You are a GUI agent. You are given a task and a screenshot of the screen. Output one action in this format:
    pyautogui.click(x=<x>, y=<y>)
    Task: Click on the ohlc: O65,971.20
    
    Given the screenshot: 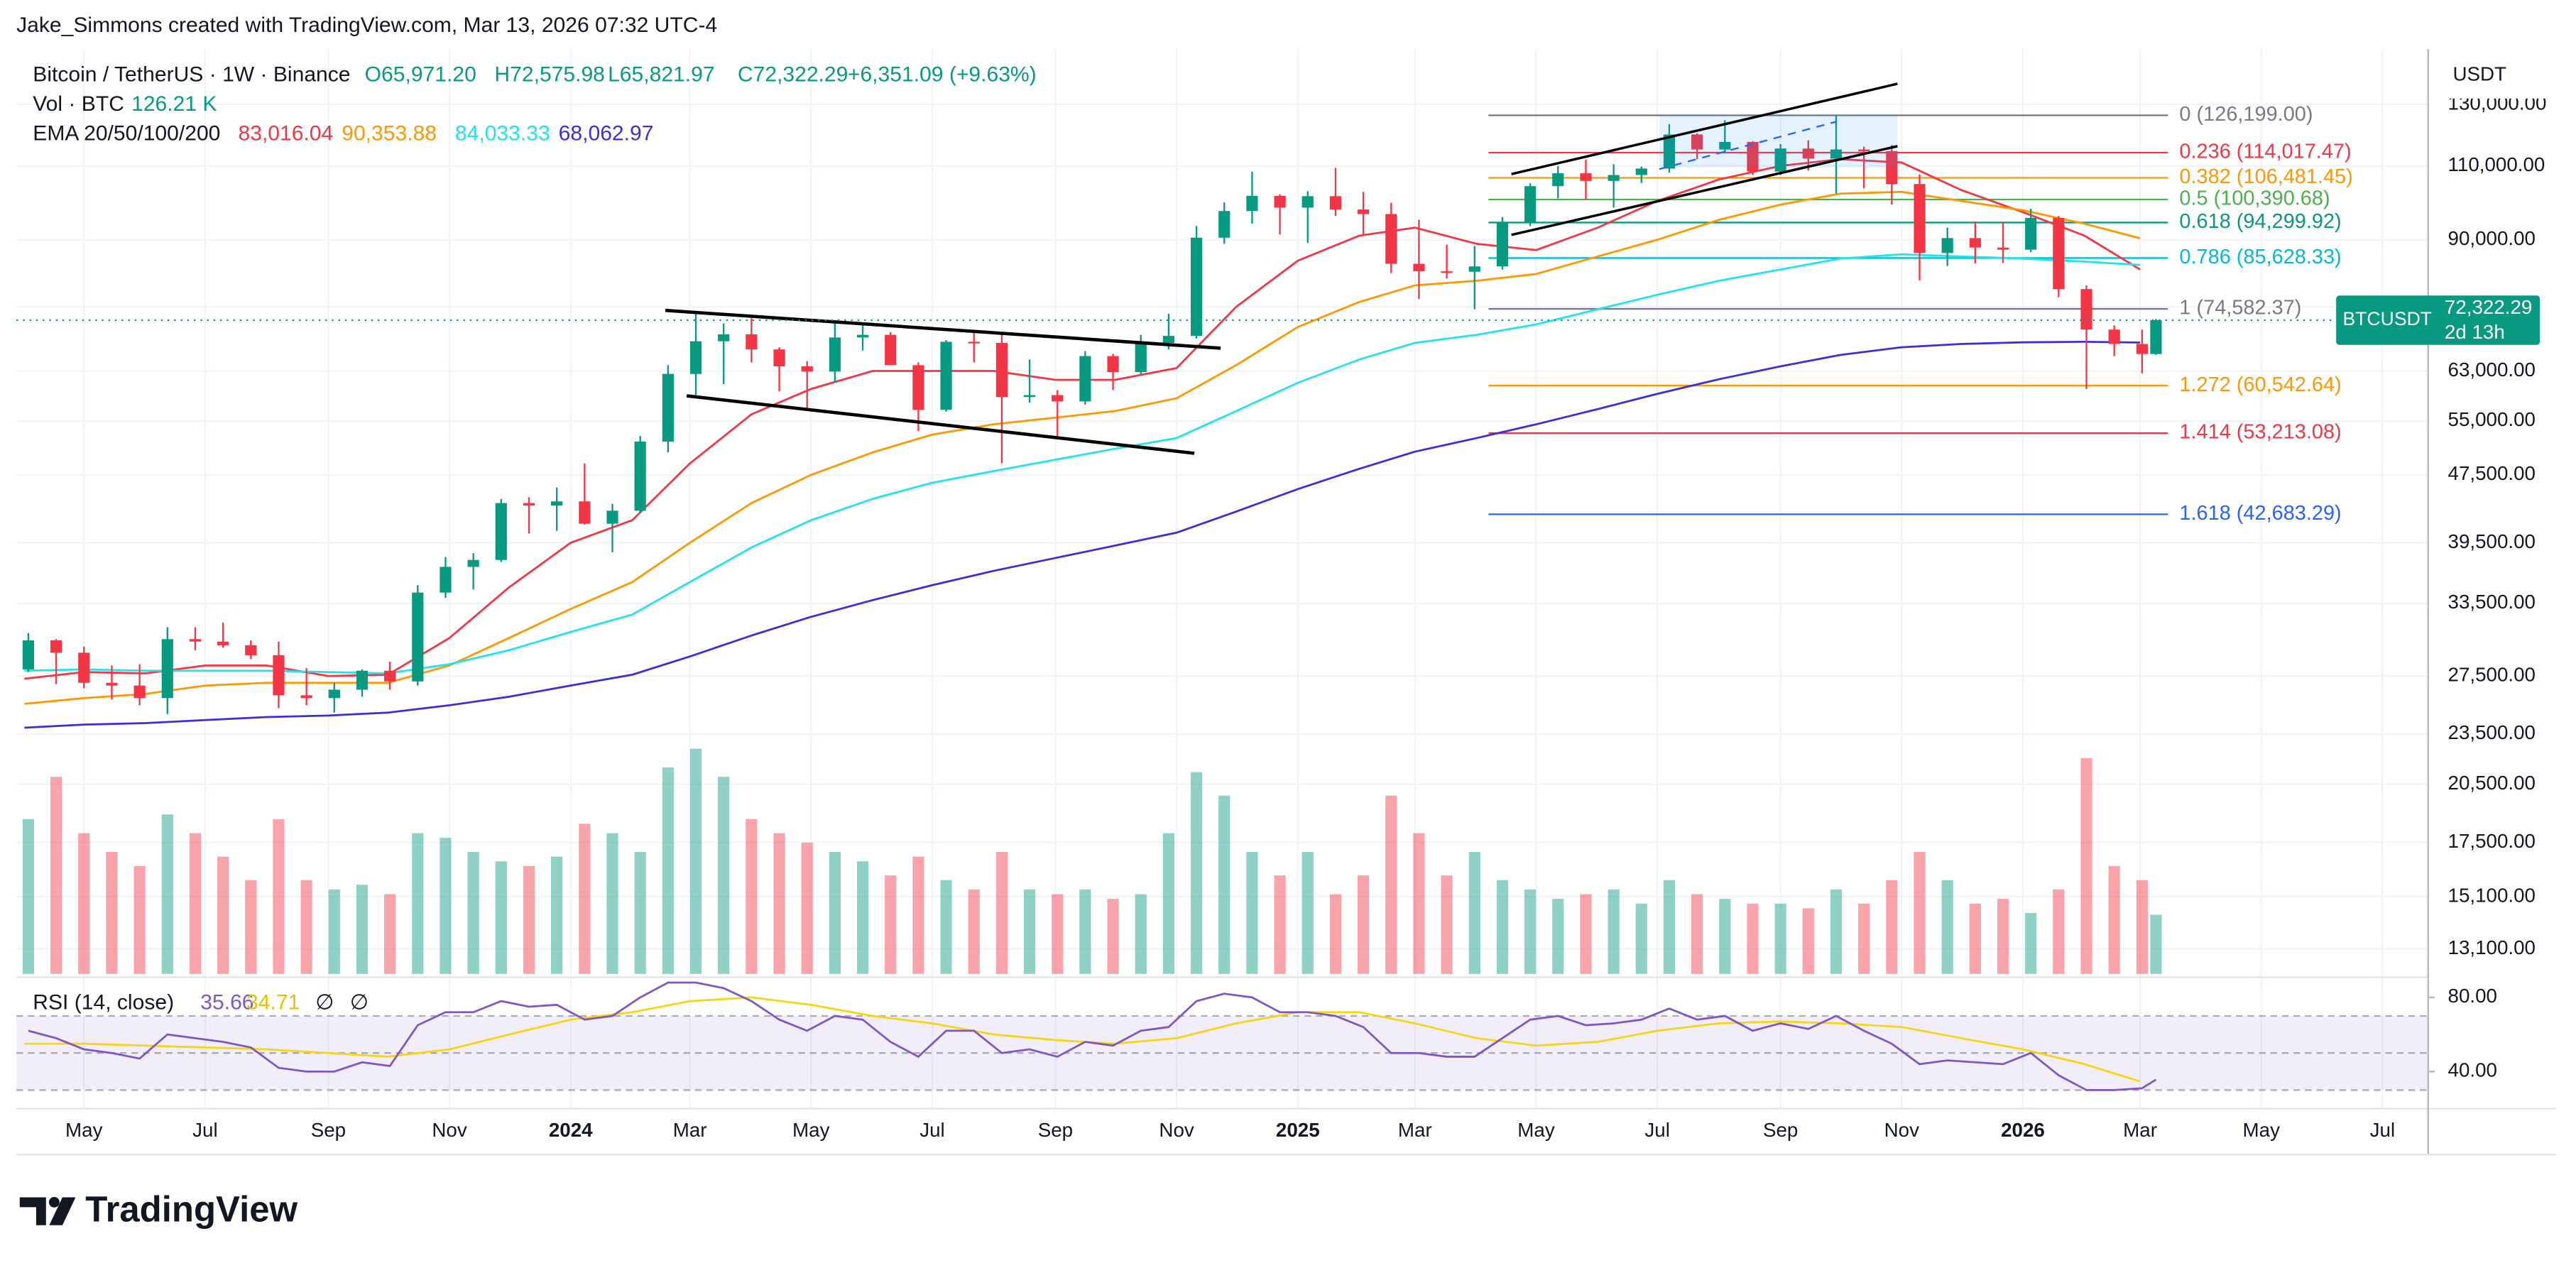 What is the action you would take?
    pyautogui.click(x=420, y=74)
    